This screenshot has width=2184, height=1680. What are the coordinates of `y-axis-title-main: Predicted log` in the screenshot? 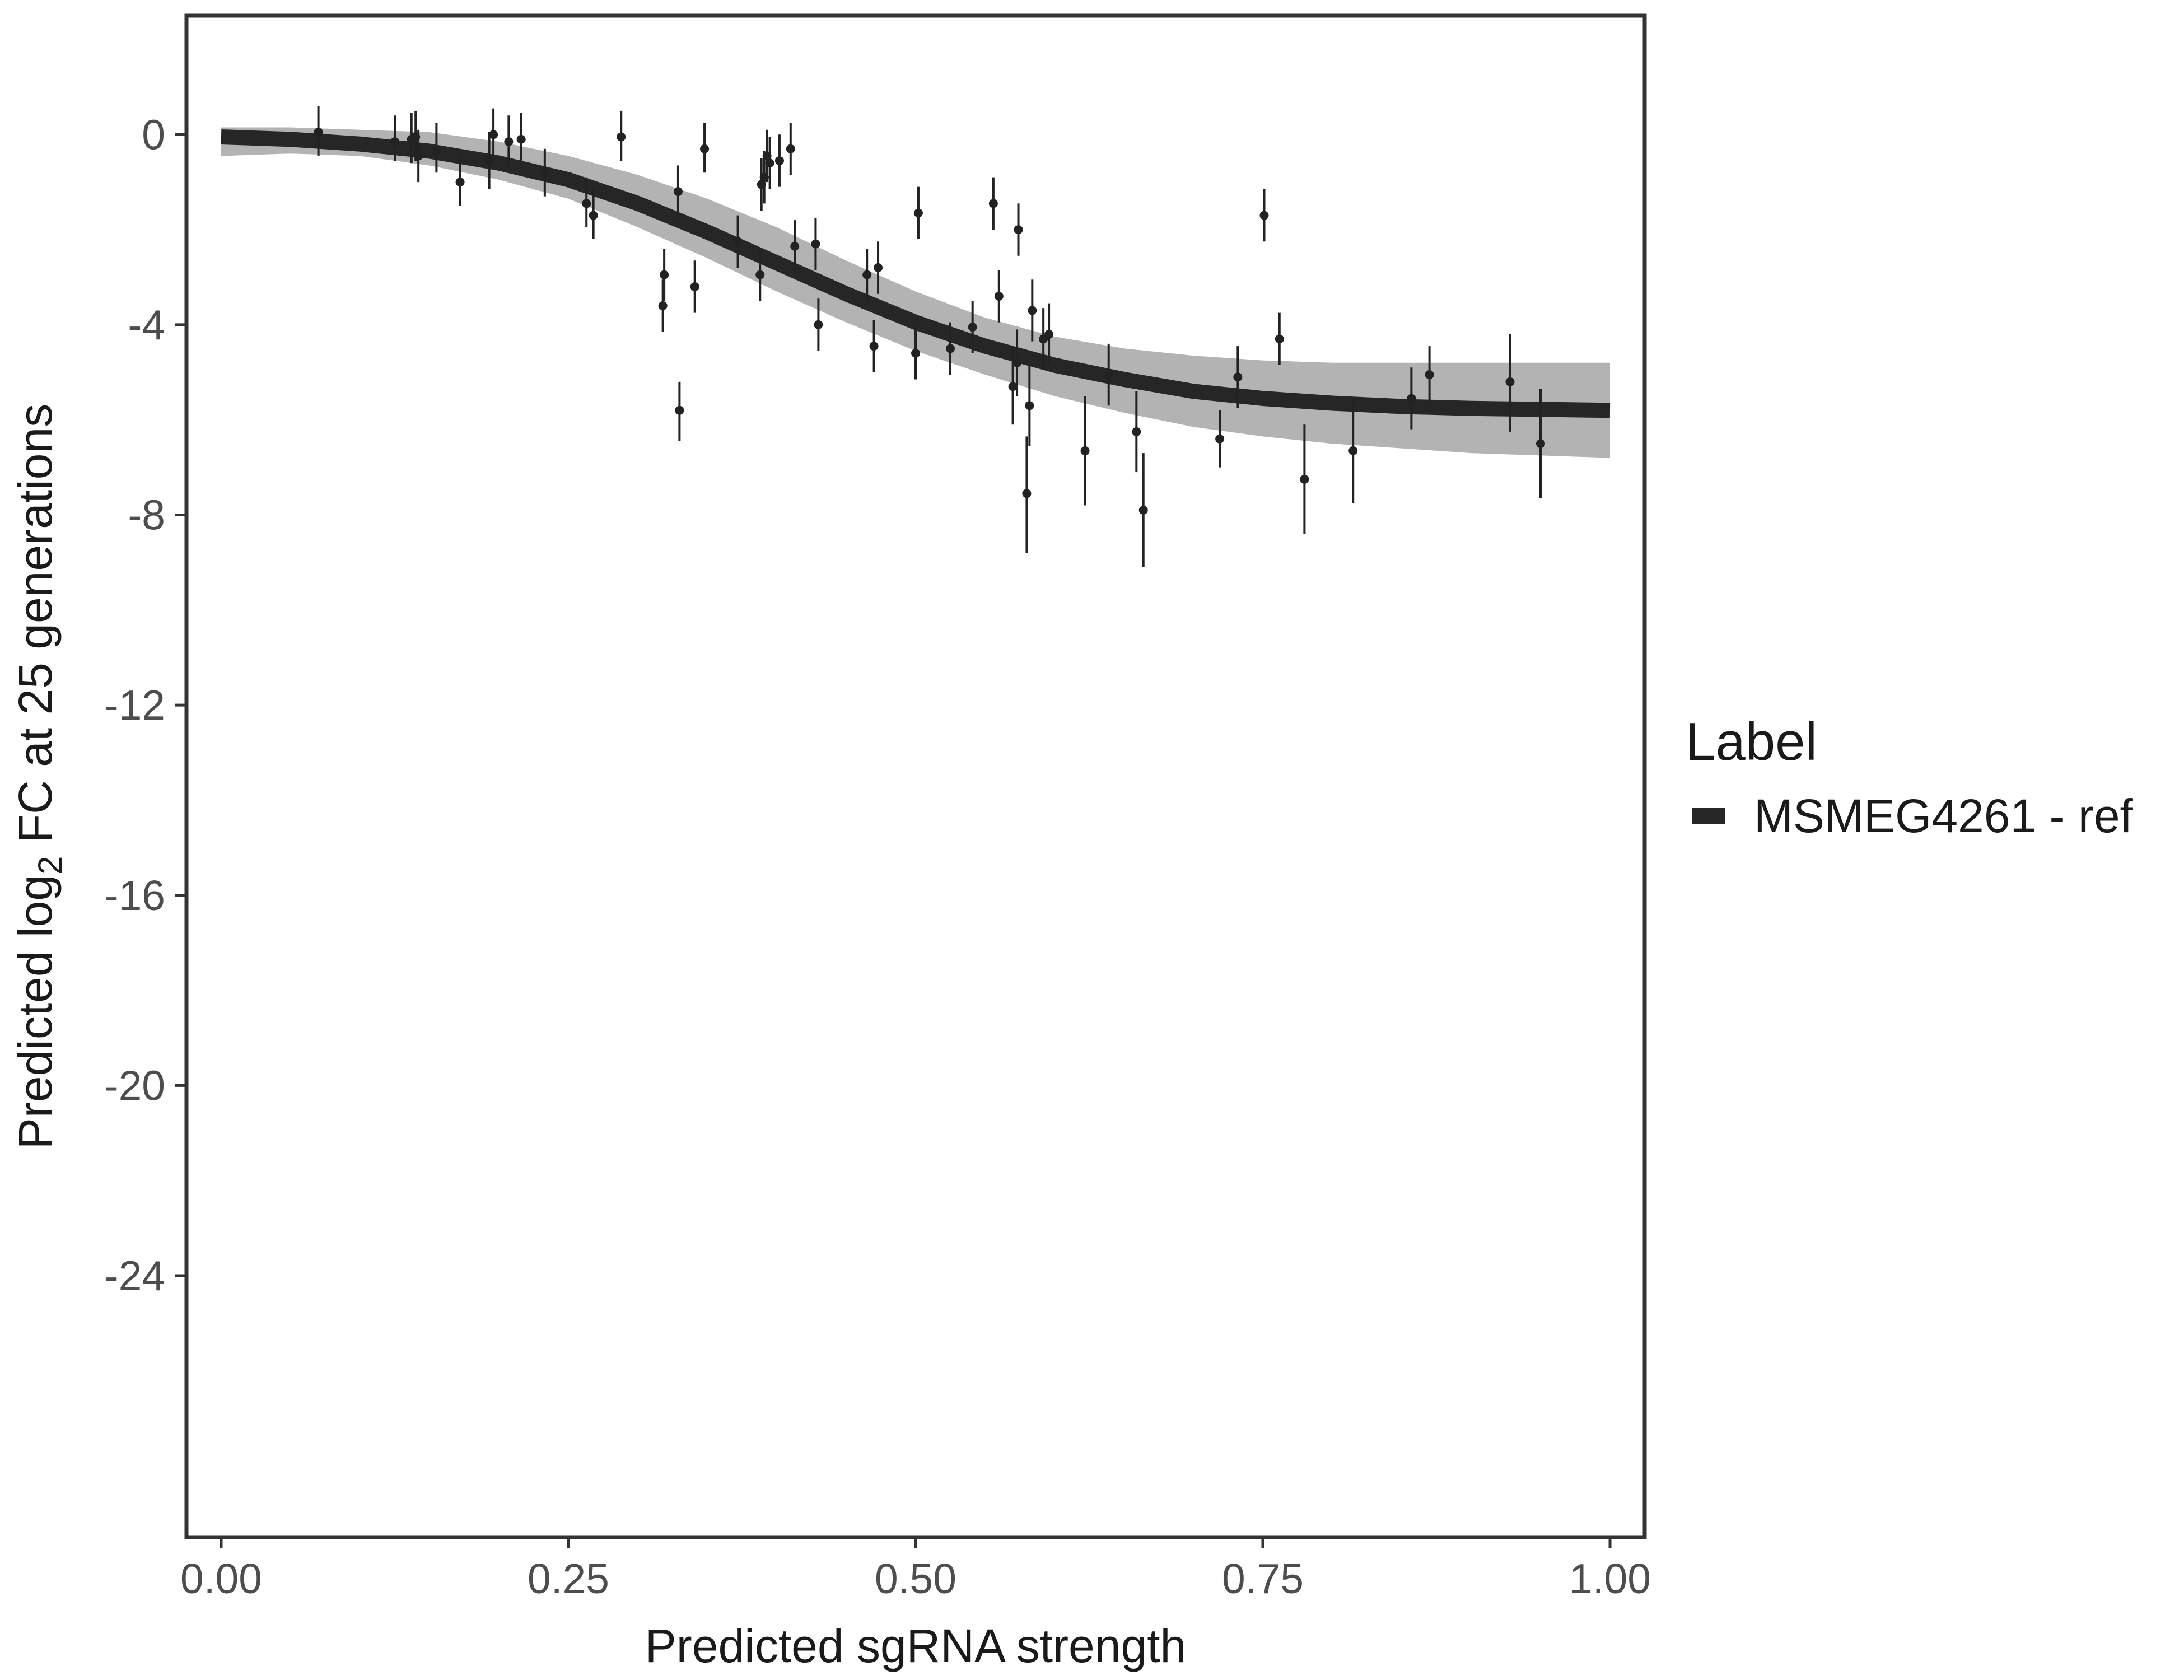 It's located at (36, 1012).